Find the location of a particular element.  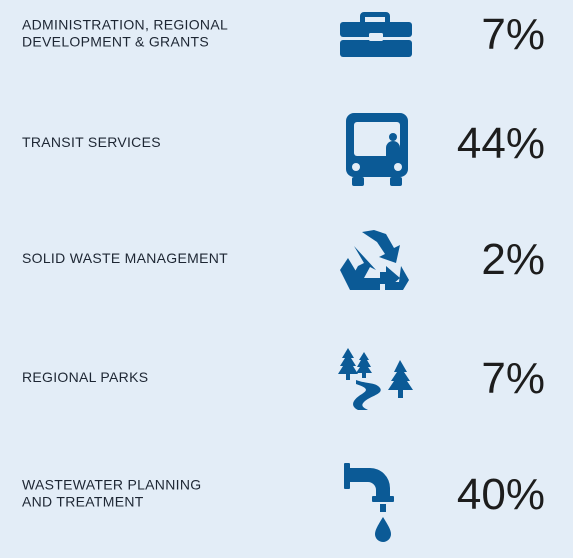

percentage: 2% is located at coordinates (513, 259).